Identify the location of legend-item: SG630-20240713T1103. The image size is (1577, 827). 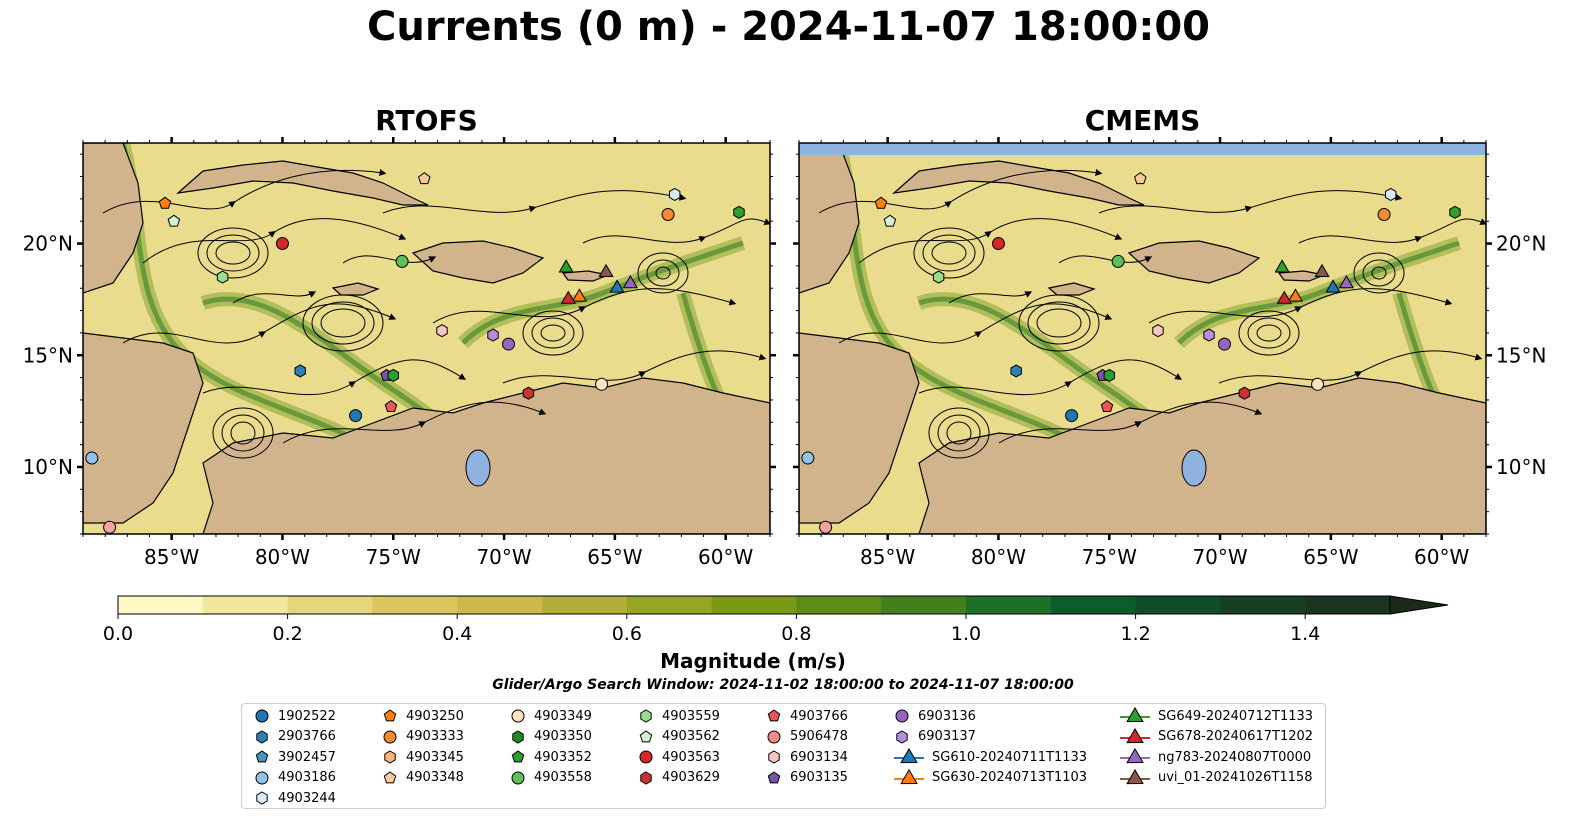
(989, 778).